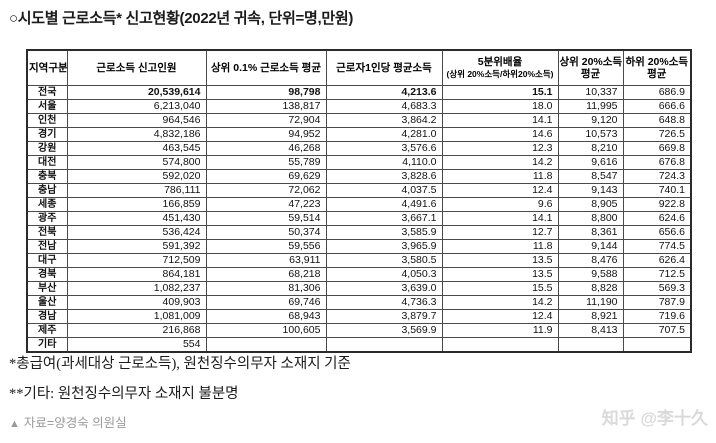 The image size is (716, 443). I want to click on region-cell: 경북, so click(47, 274).